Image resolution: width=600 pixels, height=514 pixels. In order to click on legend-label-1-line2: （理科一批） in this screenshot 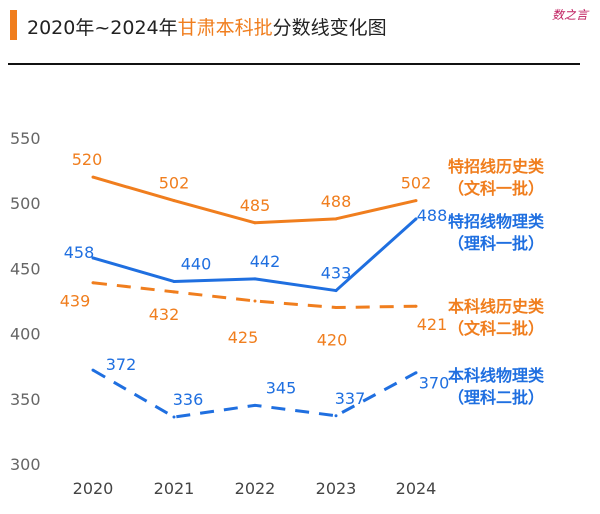, I will do `click(496, 243)`.